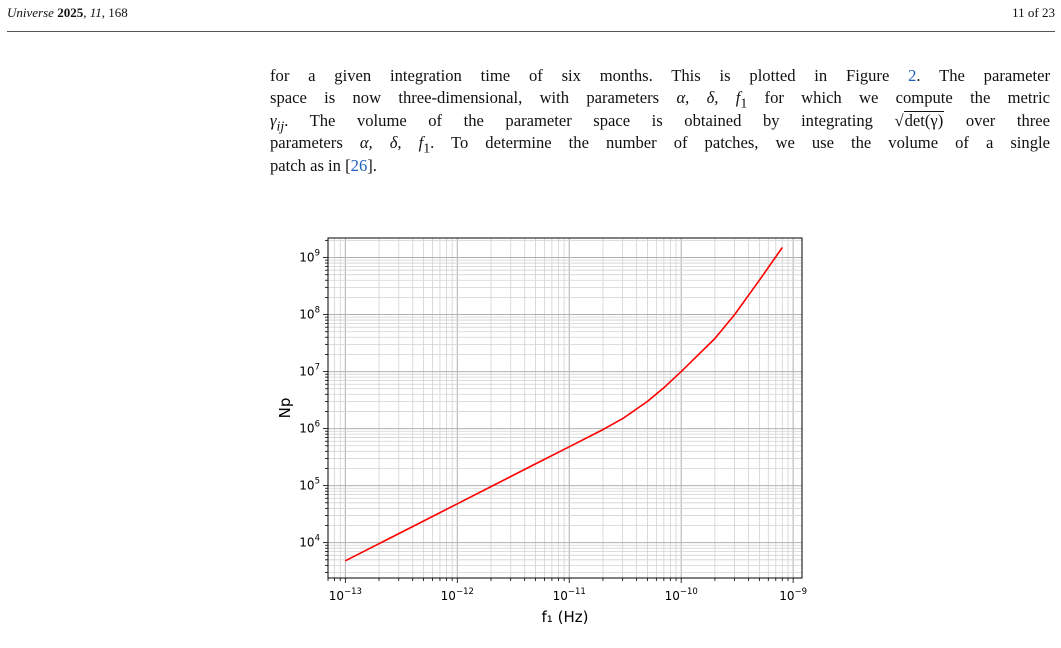  I want to click on y-axis-label: Np, so click(285, 408).